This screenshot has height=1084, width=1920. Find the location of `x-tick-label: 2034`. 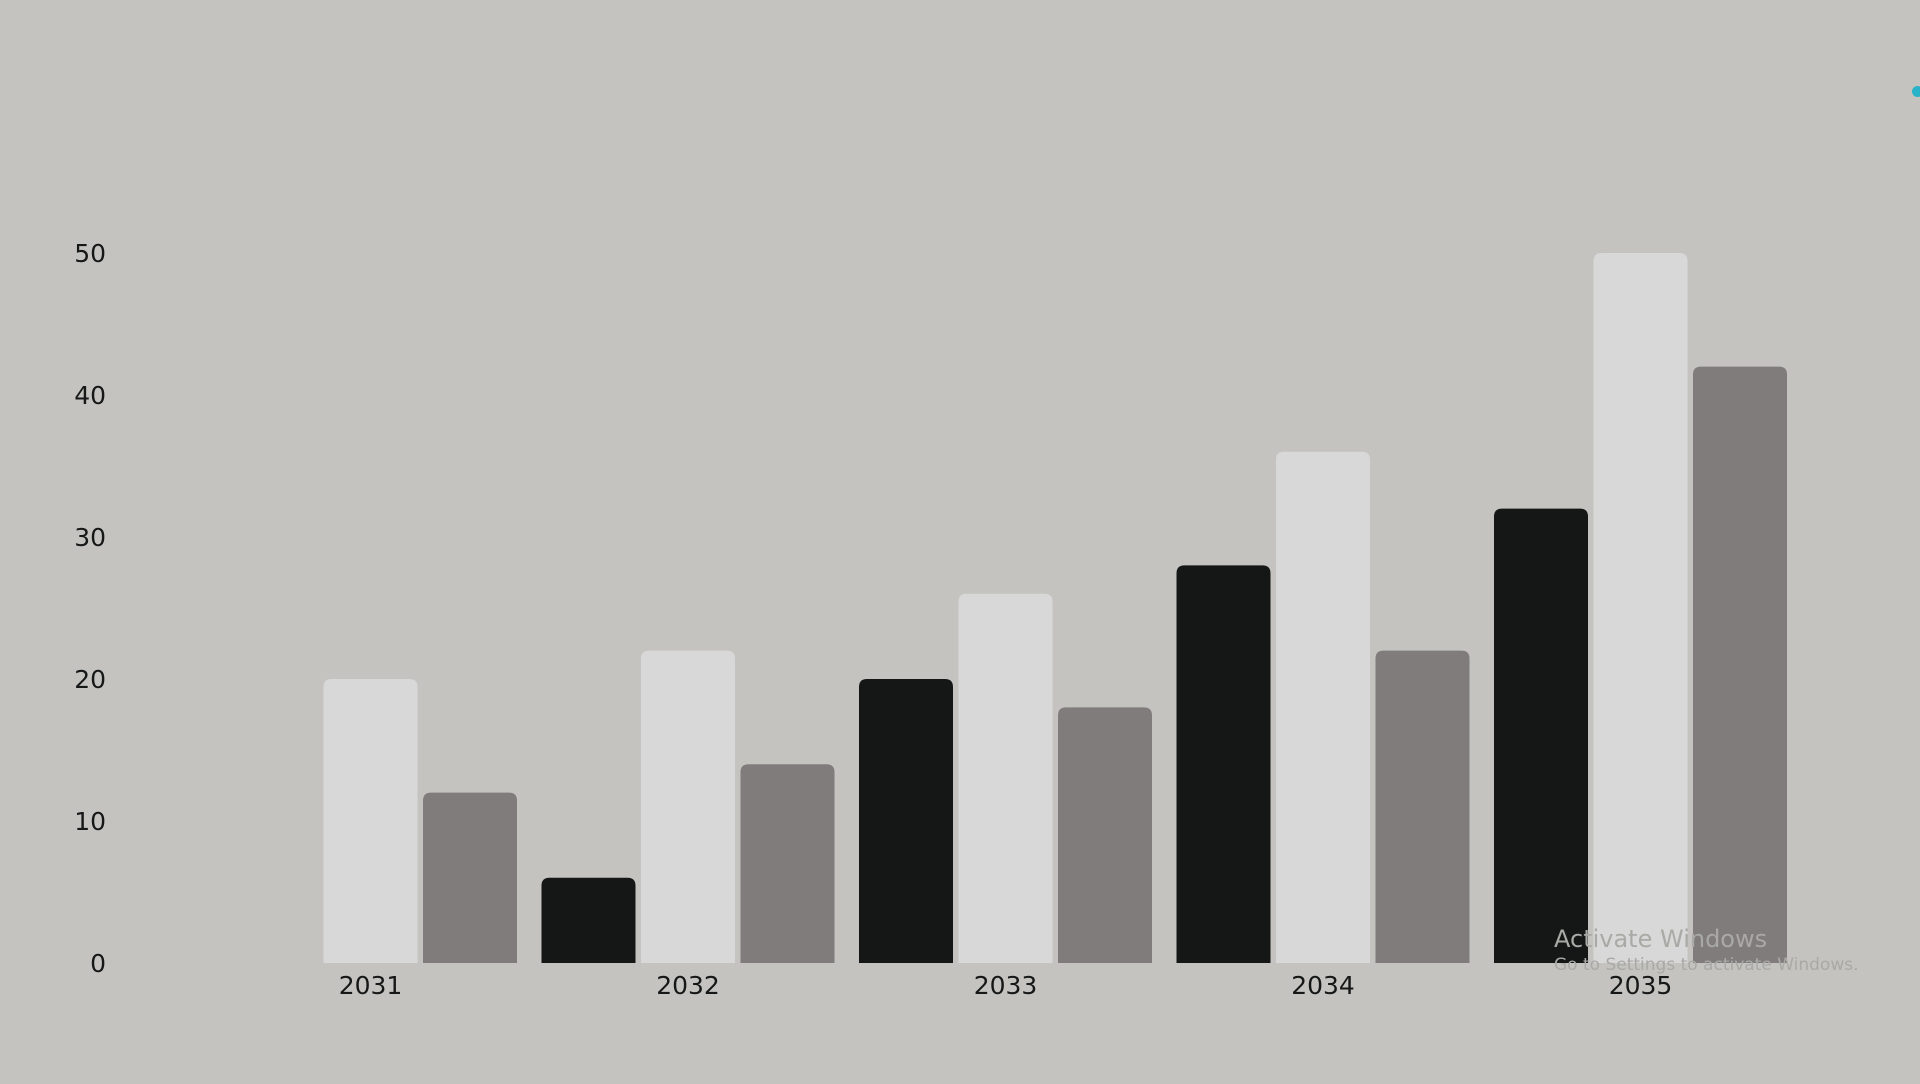

x-tick-label: 2034 is located at coordinates (1323, 985).